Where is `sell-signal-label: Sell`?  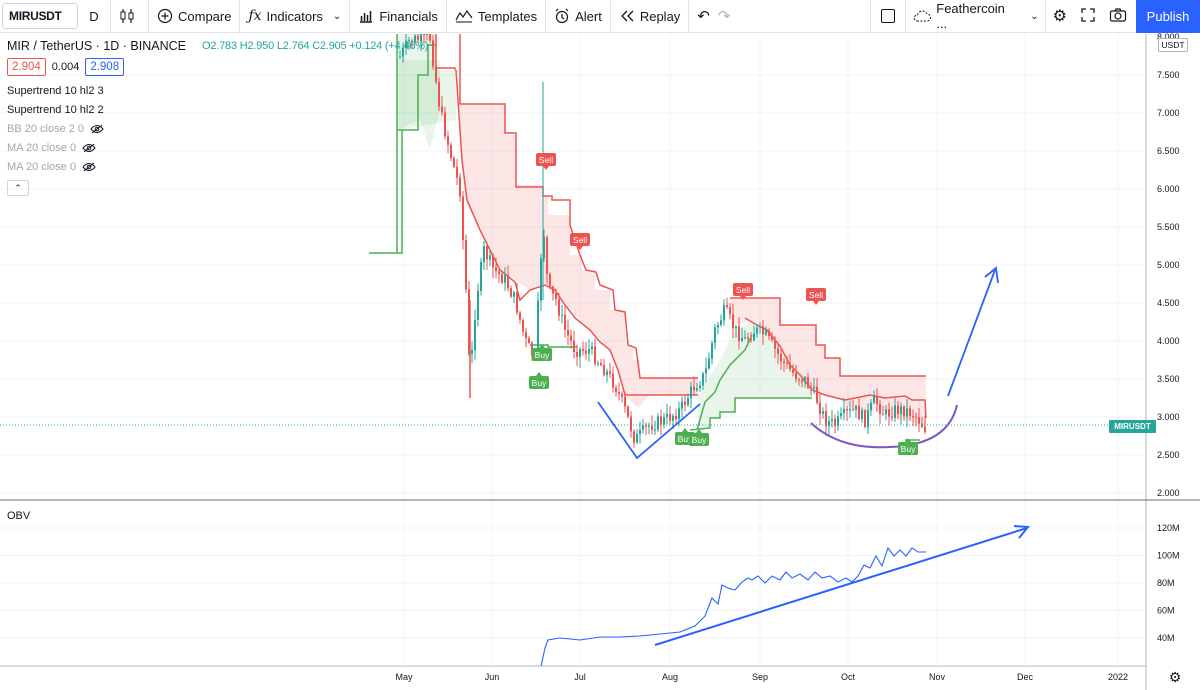 sell-signal-label: Sell is located at coordinates (743, 291).